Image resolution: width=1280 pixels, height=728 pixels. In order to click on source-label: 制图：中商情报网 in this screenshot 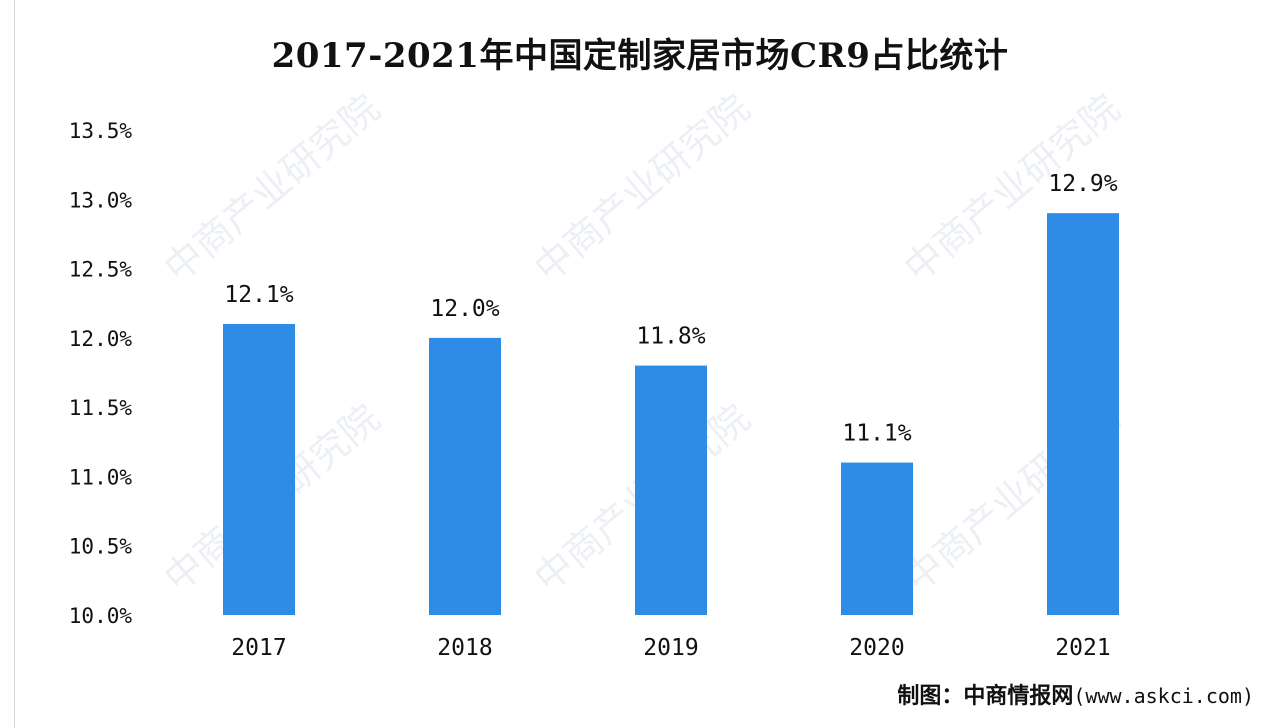, I will do `click(985, 696)`.